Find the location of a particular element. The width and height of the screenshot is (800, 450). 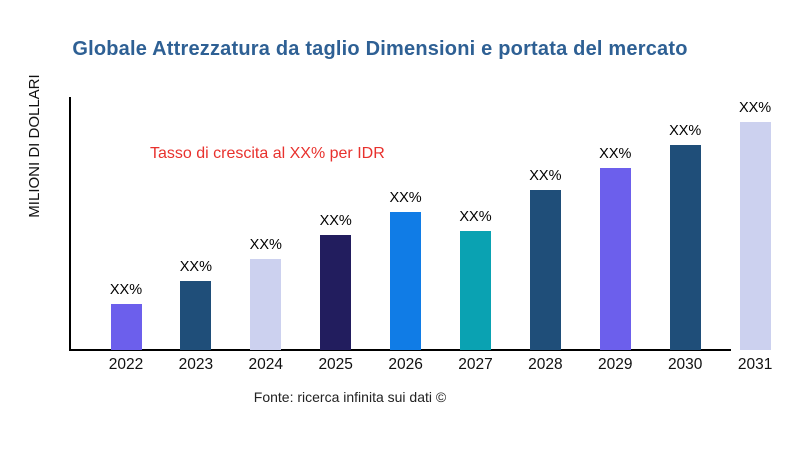

bar-2022 is located at coordinates (126, 327).